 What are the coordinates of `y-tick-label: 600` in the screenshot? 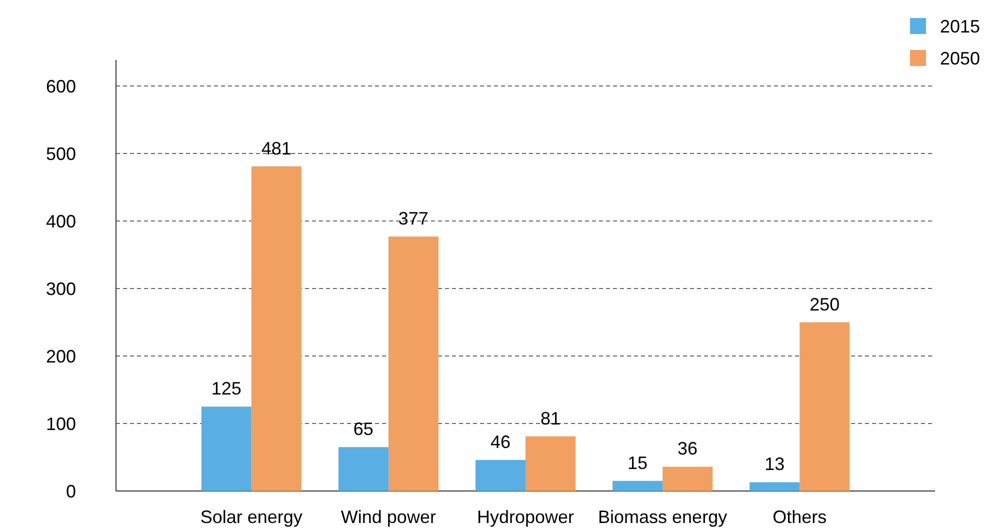 It's located at (61, 86).